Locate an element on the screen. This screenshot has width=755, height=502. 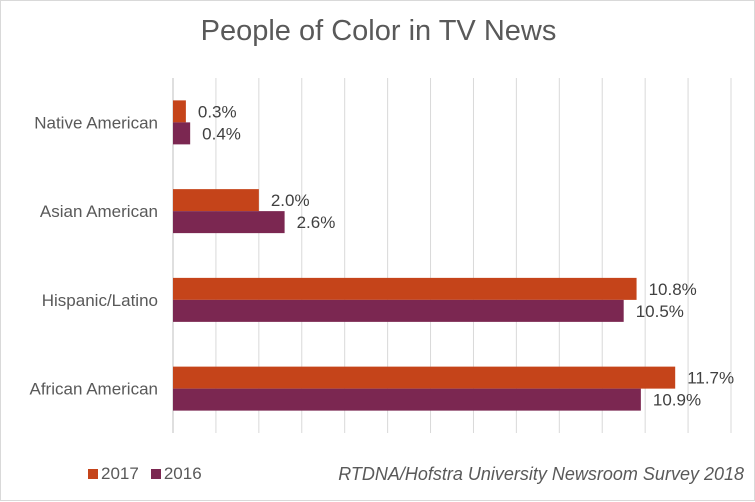
data-label: 2.6% is located at coordinates (316, 222).